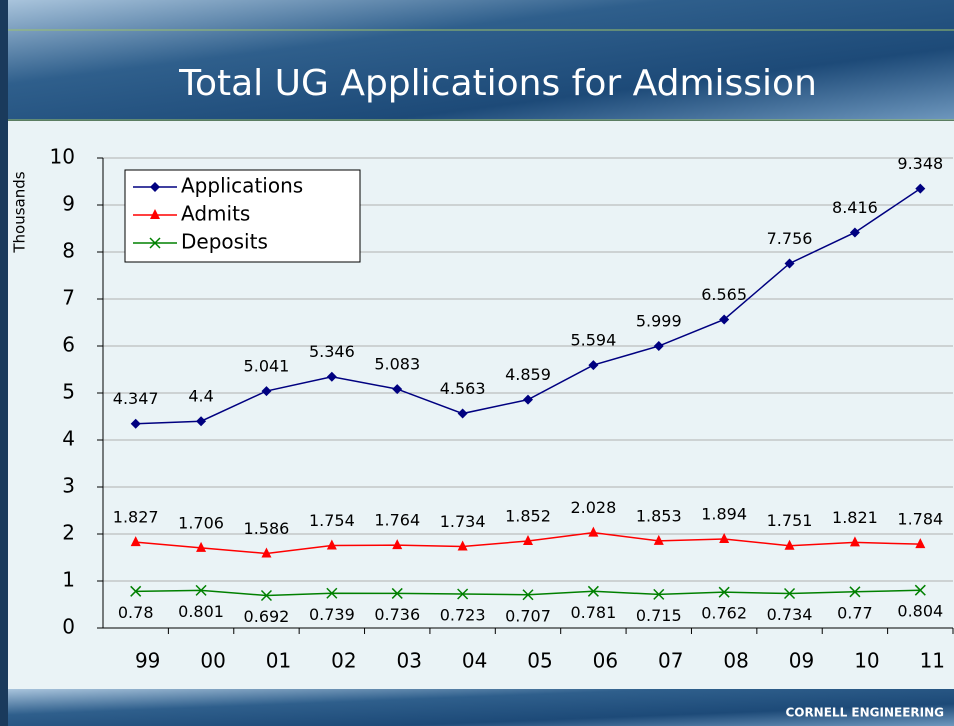 This screenshot has width=954, height=726. What do you see at coordinates (790, 238) in the screenshot?
I see `data-label: 7.756` at bounding box center [790, 238].